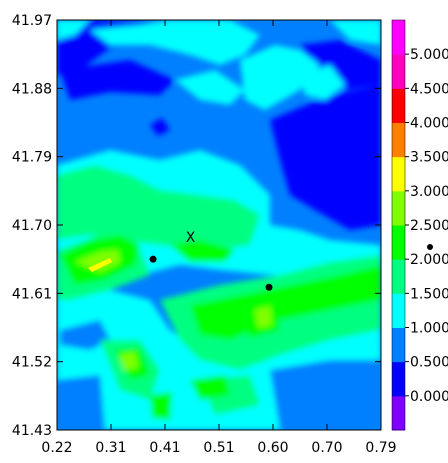  Describe the element at coordinates (272, 448) in the screenshot. I see `x-tick-label: 0.60` at that location.